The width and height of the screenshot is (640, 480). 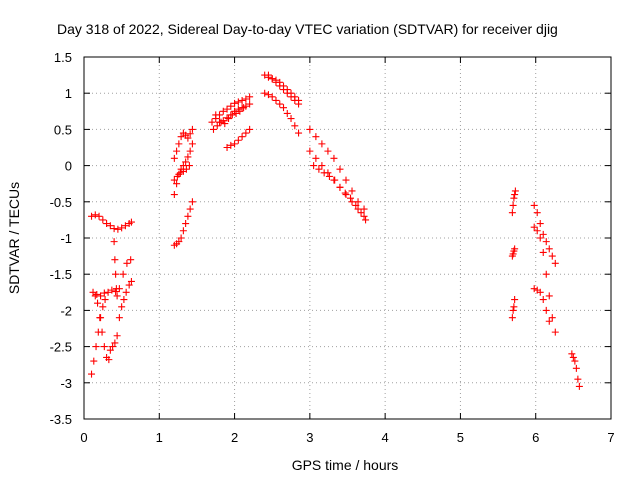 What do you see at coordinates (544, 234) in the screenshot?
I see `series-arc-g1` at bounding box center [544, 234].